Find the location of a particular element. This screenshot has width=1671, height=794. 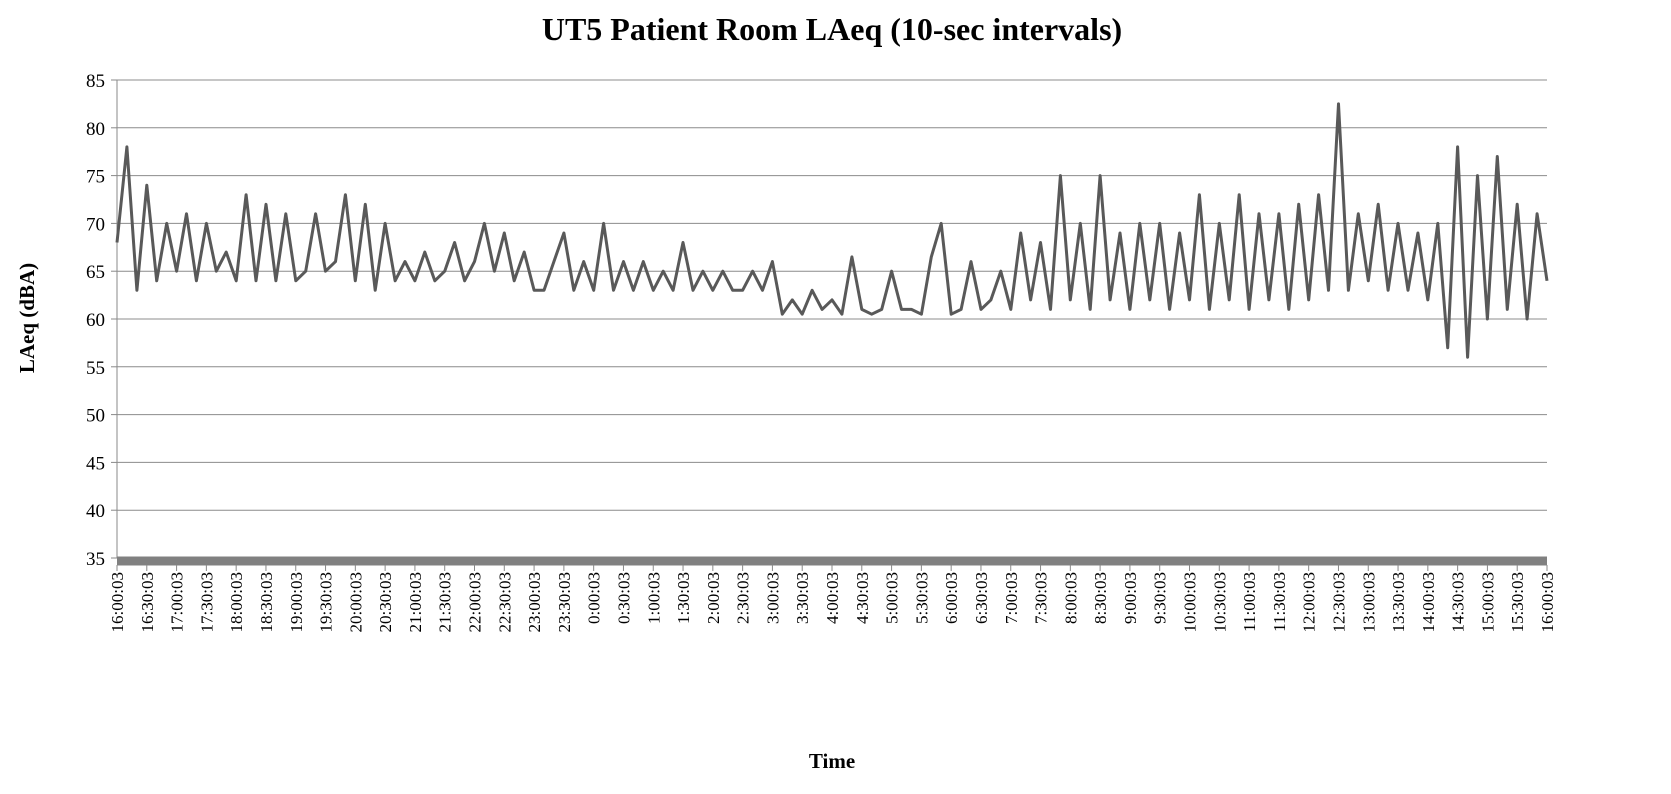

x-tick-label: 23:30:03 is located at coordinates (564, 602).